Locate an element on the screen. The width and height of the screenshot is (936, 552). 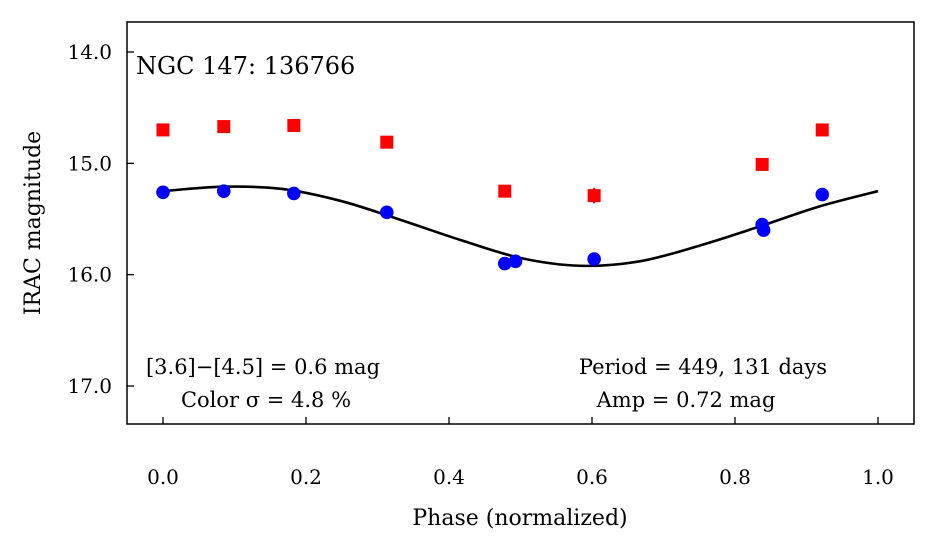
x-tick-label: 0.4 is located at coordinates (449, 477).